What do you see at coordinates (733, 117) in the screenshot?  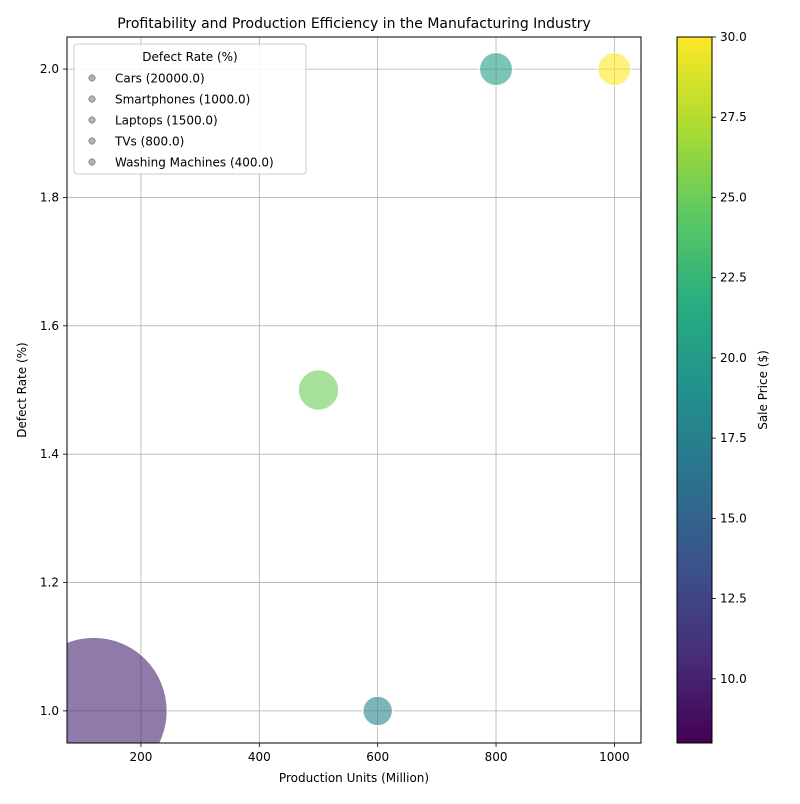 I see `colorbar-tick-label: 27.5` at bounding box center [733, 117].